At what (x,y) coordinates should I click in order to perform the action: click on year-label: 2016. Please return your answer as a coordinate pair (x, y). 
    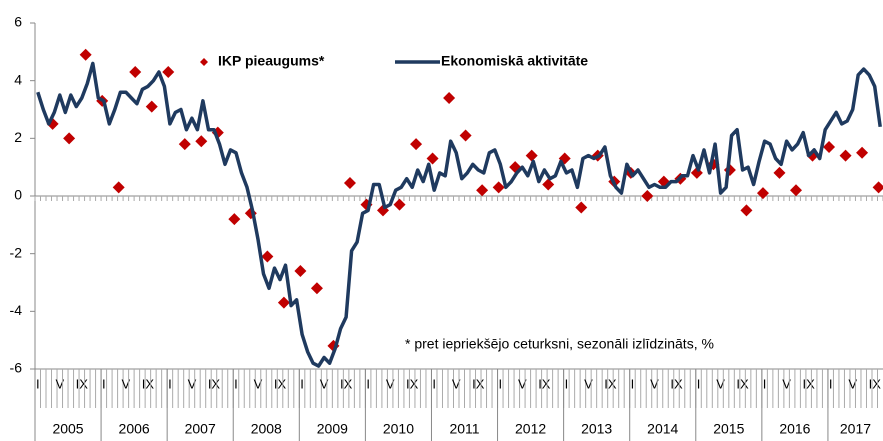
    Looking at the image, I should click on (794, 429).